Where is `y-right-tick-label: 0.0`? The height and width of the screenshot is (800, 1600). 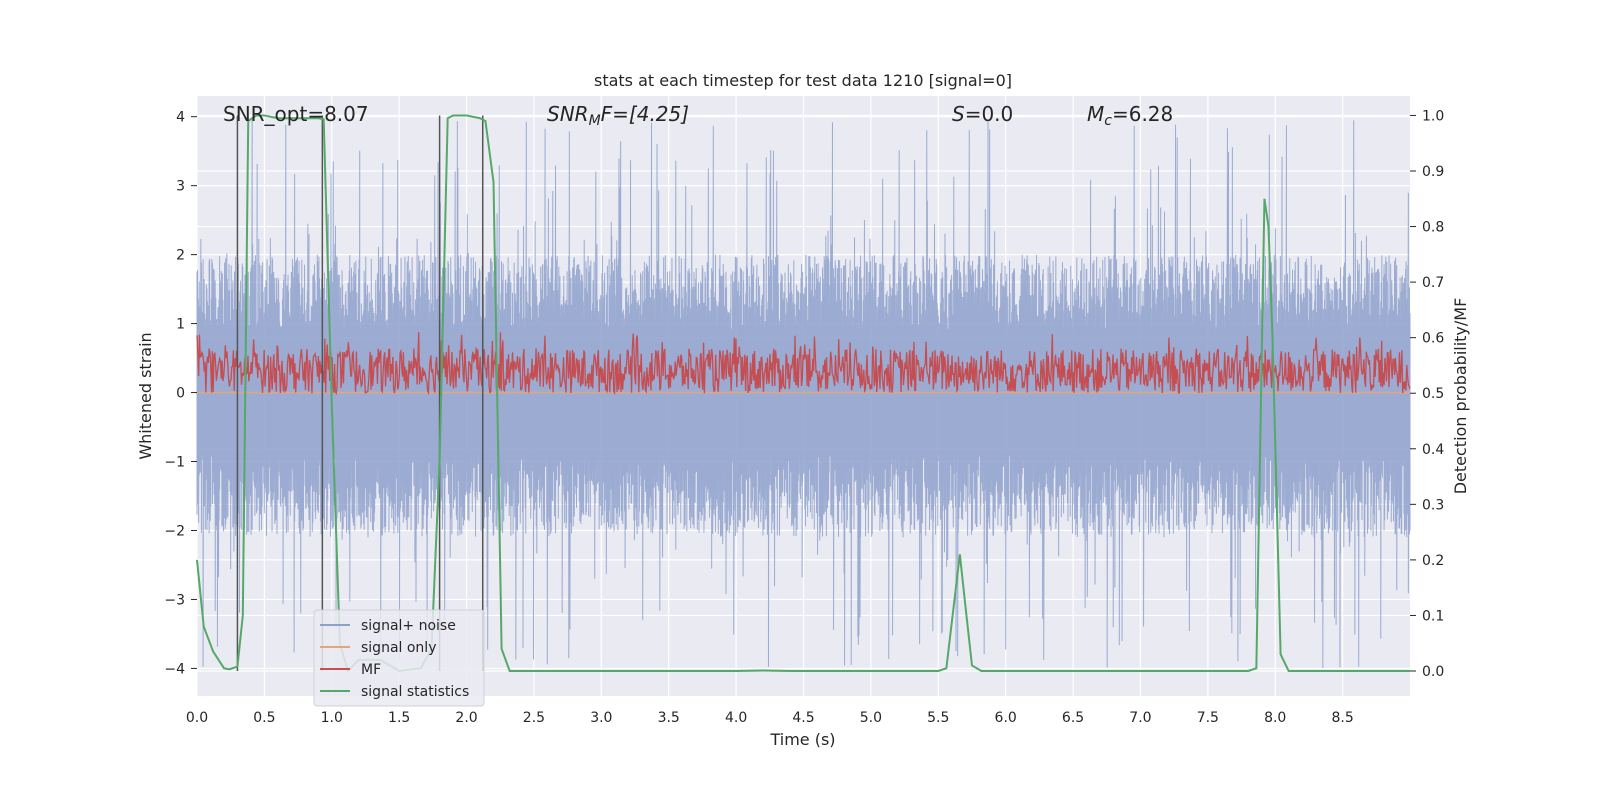
y-right-tick-label: 0.0 is located at coordinates (1433, 672).